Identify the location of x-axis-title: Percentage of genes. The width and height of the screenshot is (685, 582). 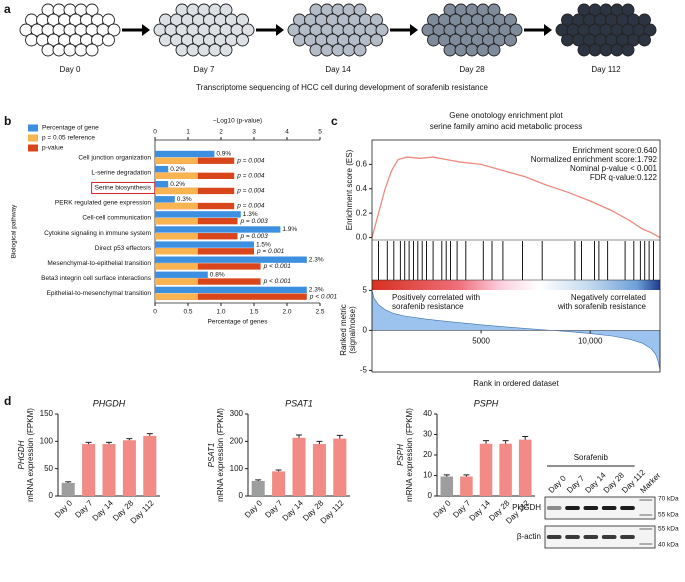
(238, 322).